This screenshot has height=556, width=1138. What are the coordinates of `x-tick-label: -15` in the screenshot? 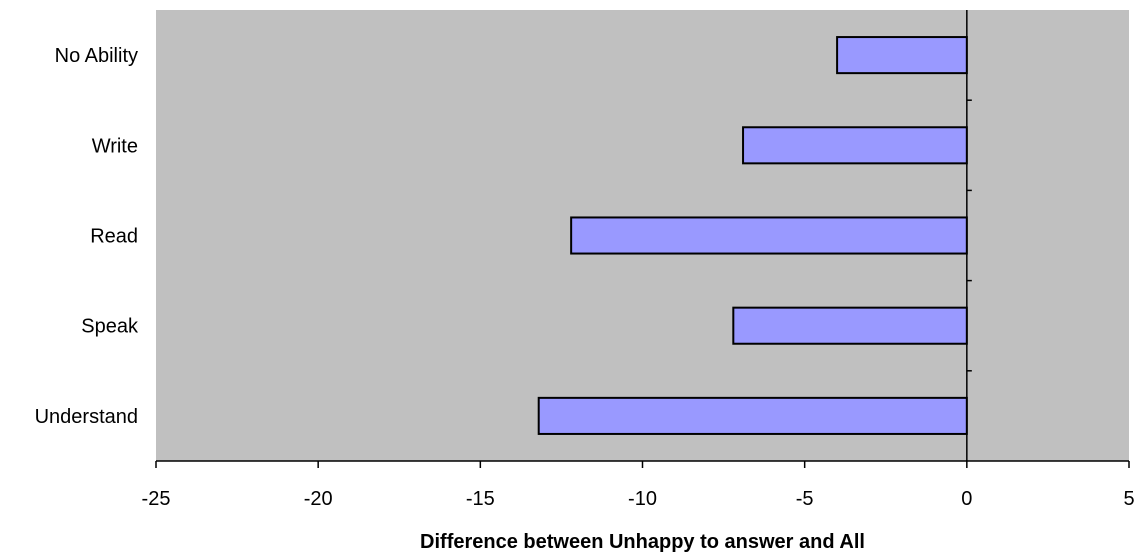 It's located at (480, 499).